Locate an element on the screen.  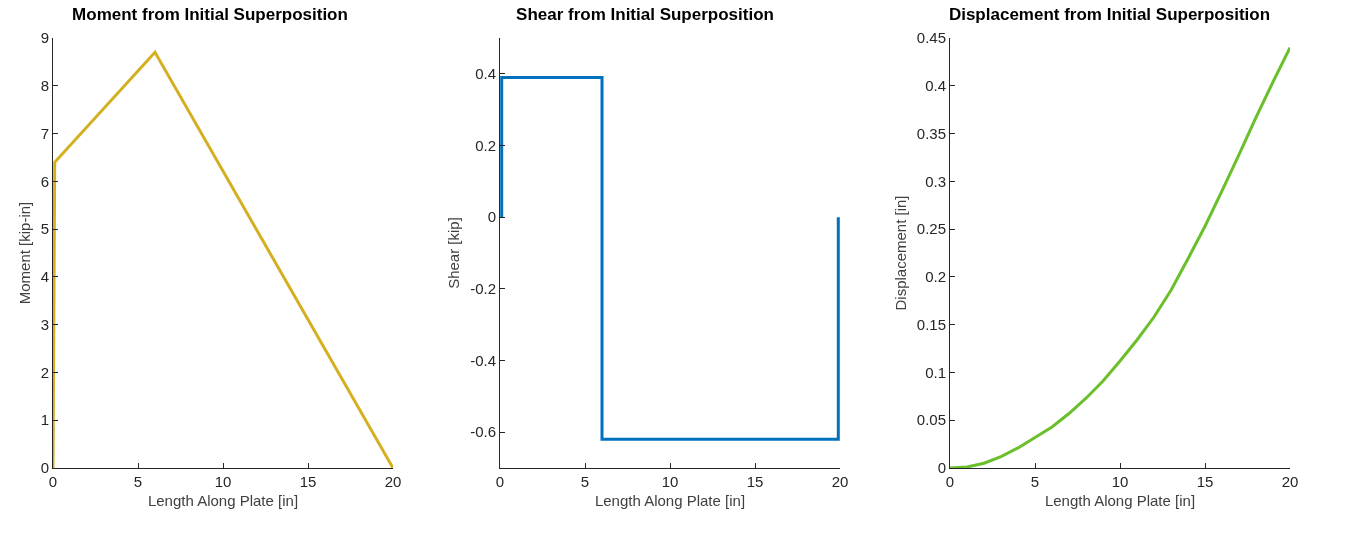
chart-title: Moment from Initial Superposition is located at coordinates (210, 14).